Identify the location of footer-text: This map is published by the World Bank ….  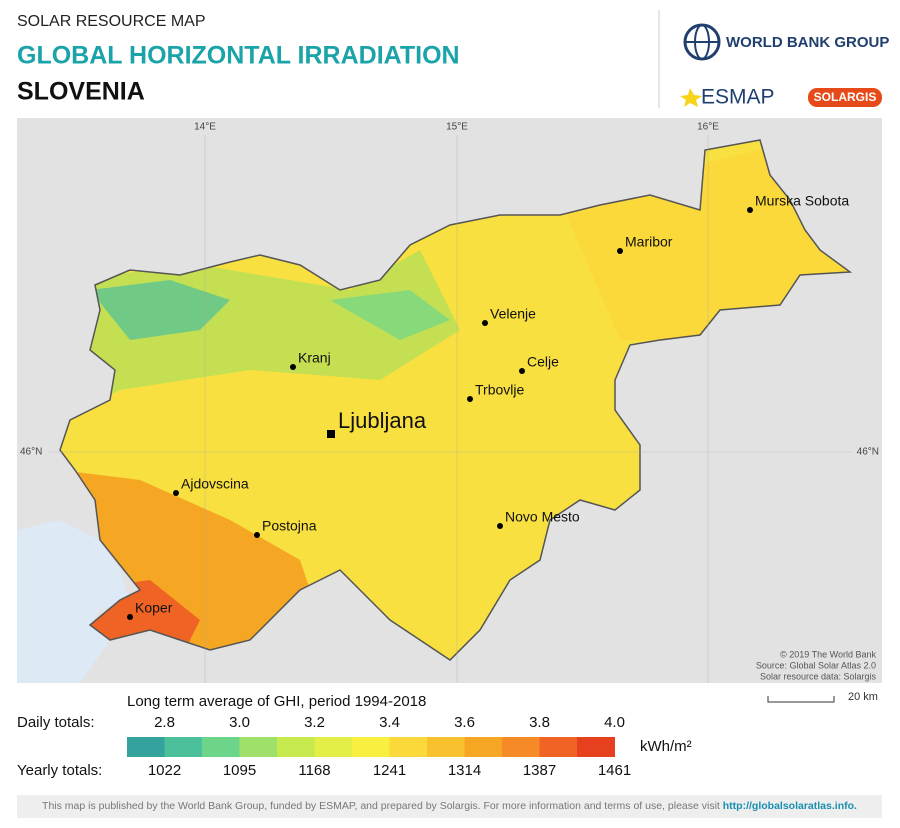
(382, 806).